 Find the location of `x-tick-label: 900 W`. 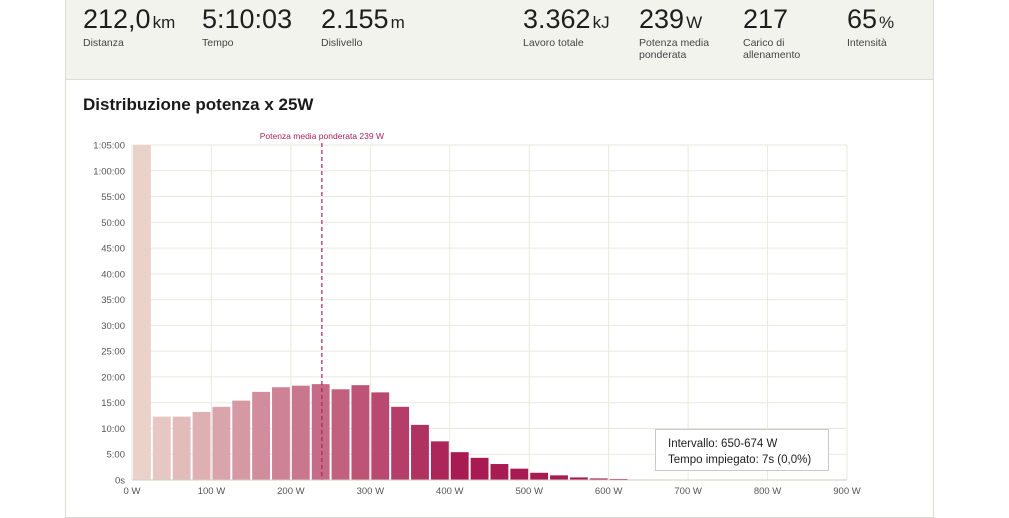

x-tick-label: 900 W is located at coordinates (846, 491).